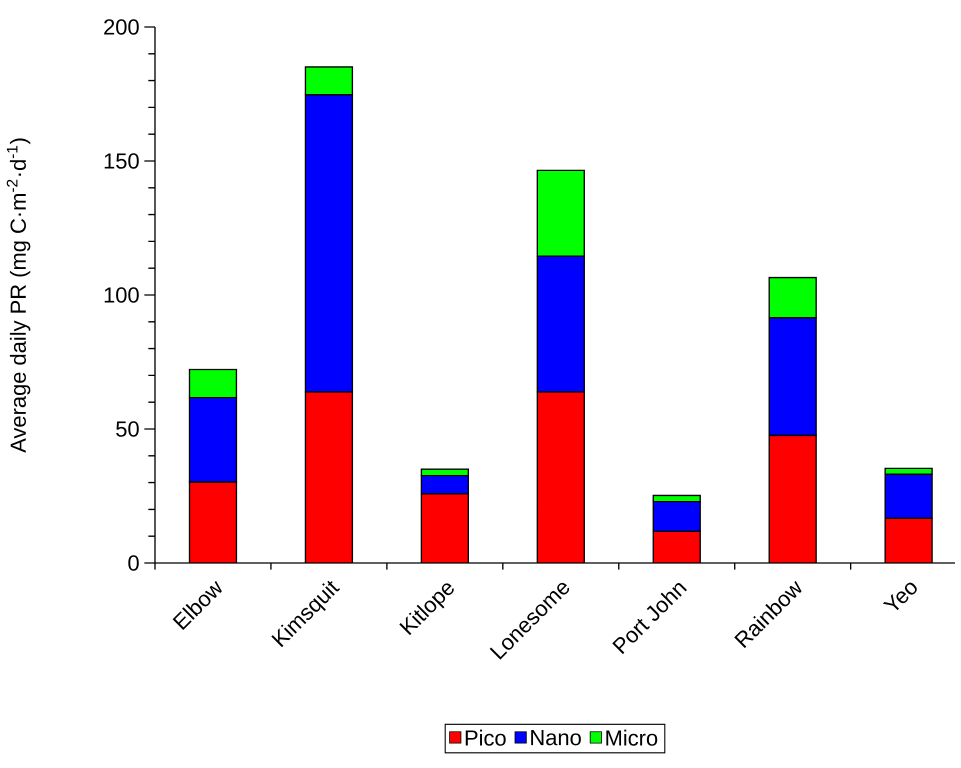 The height and width of the screenshot is (768, 961). Describe the element at coordinates (486, 738) in the screenshot. I see `legend-label: Pico` at that location.